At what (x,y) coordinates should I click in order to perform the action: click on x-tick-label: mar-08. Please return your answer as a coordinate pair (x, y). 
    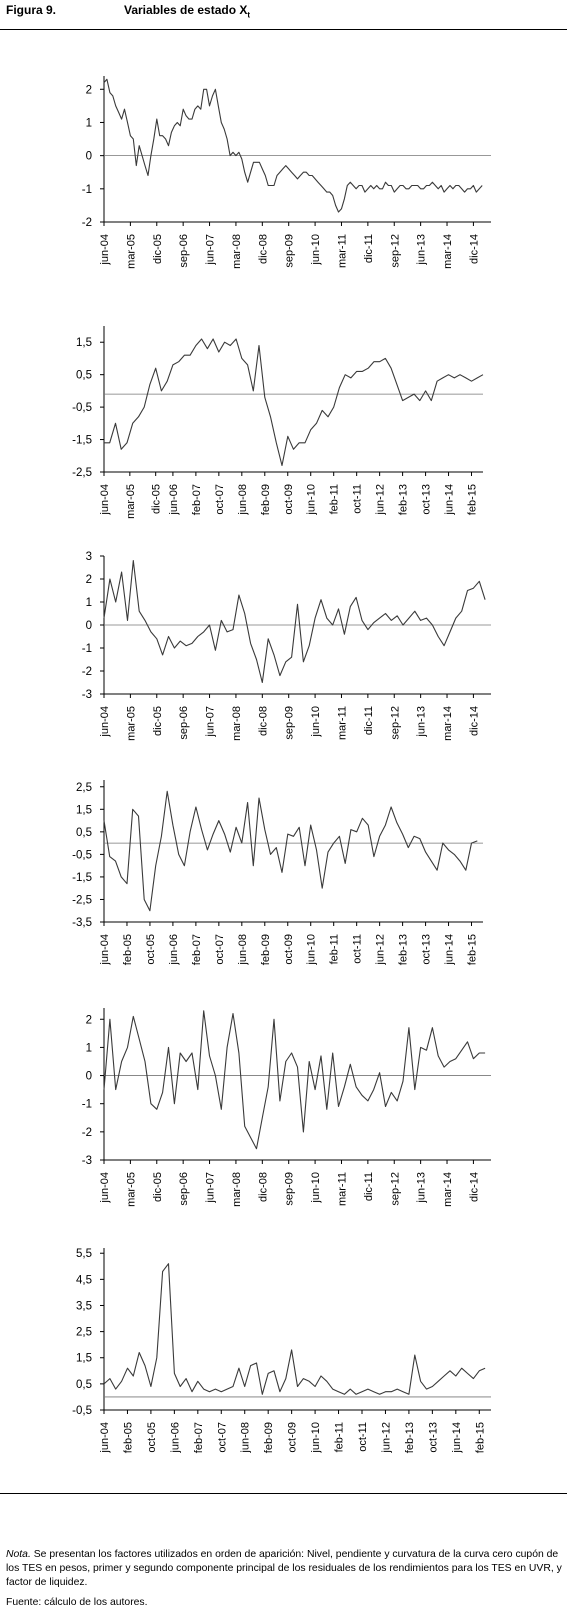
    Looking at the image, I should click on (237, 723).